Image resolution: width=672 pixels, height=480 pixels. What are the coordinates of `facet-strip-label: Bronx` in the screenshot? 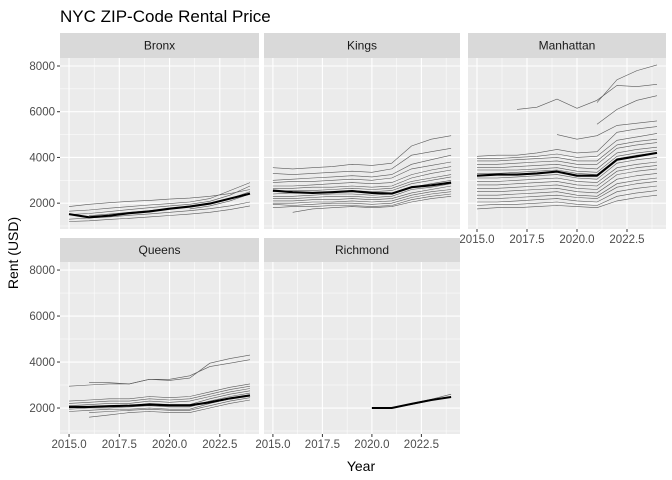 It's located at (159, 46).